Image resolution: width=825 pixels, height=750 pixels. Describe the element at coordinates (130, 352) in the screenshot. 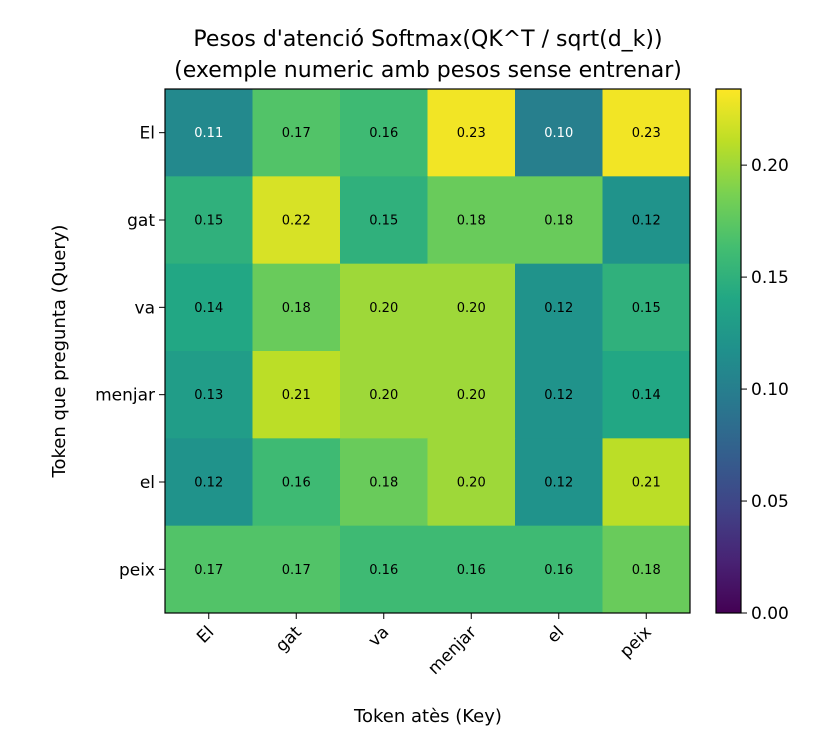

I see `y-axis-ticks: El gat va menjar el peix` at that location.